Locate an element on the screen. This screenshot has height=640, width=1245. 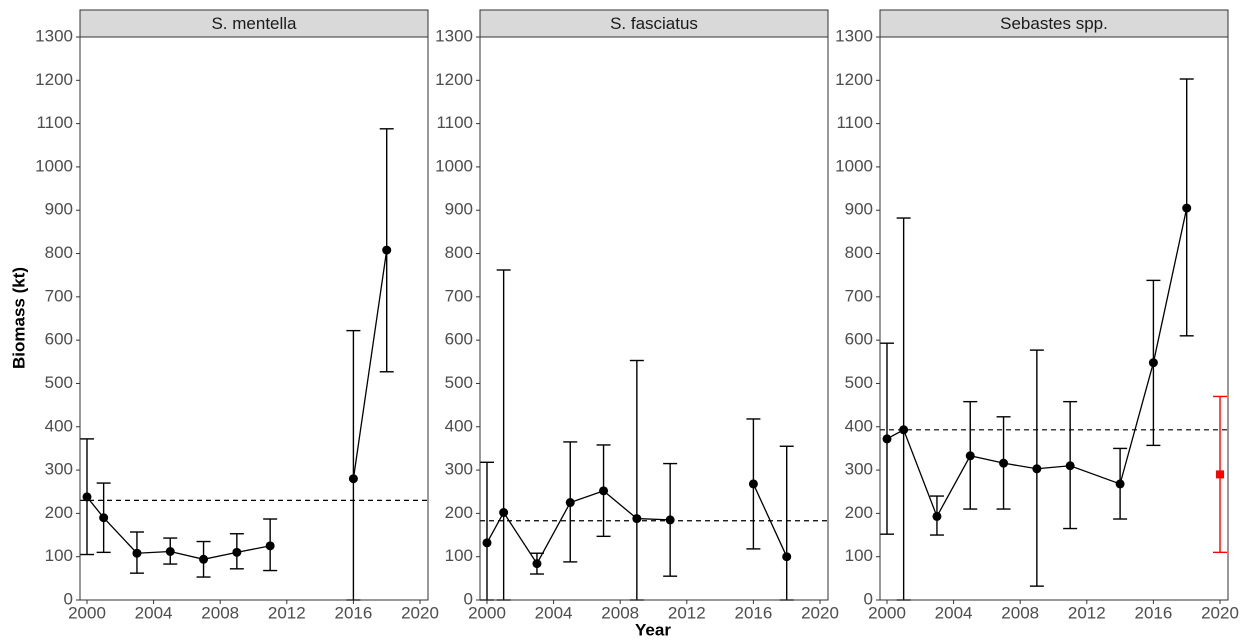
series-line is located at coordinates (1037, 362).